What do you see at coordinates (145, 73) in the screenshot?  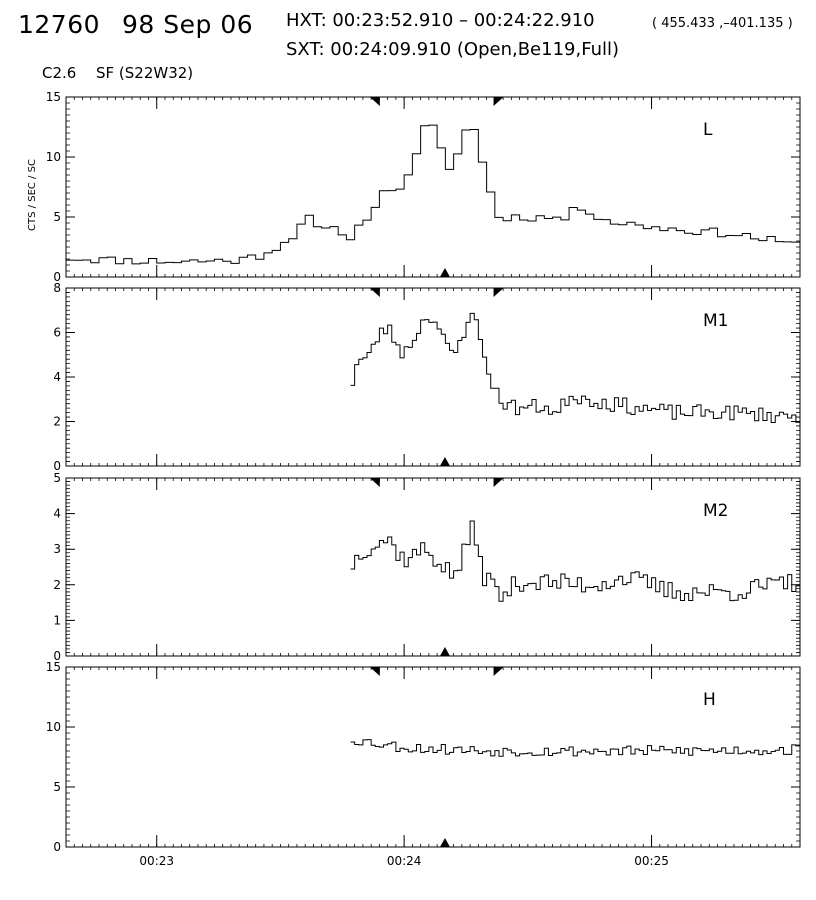 I see `flare-location: SF (S22W32)` at bounding box center [145, 73].